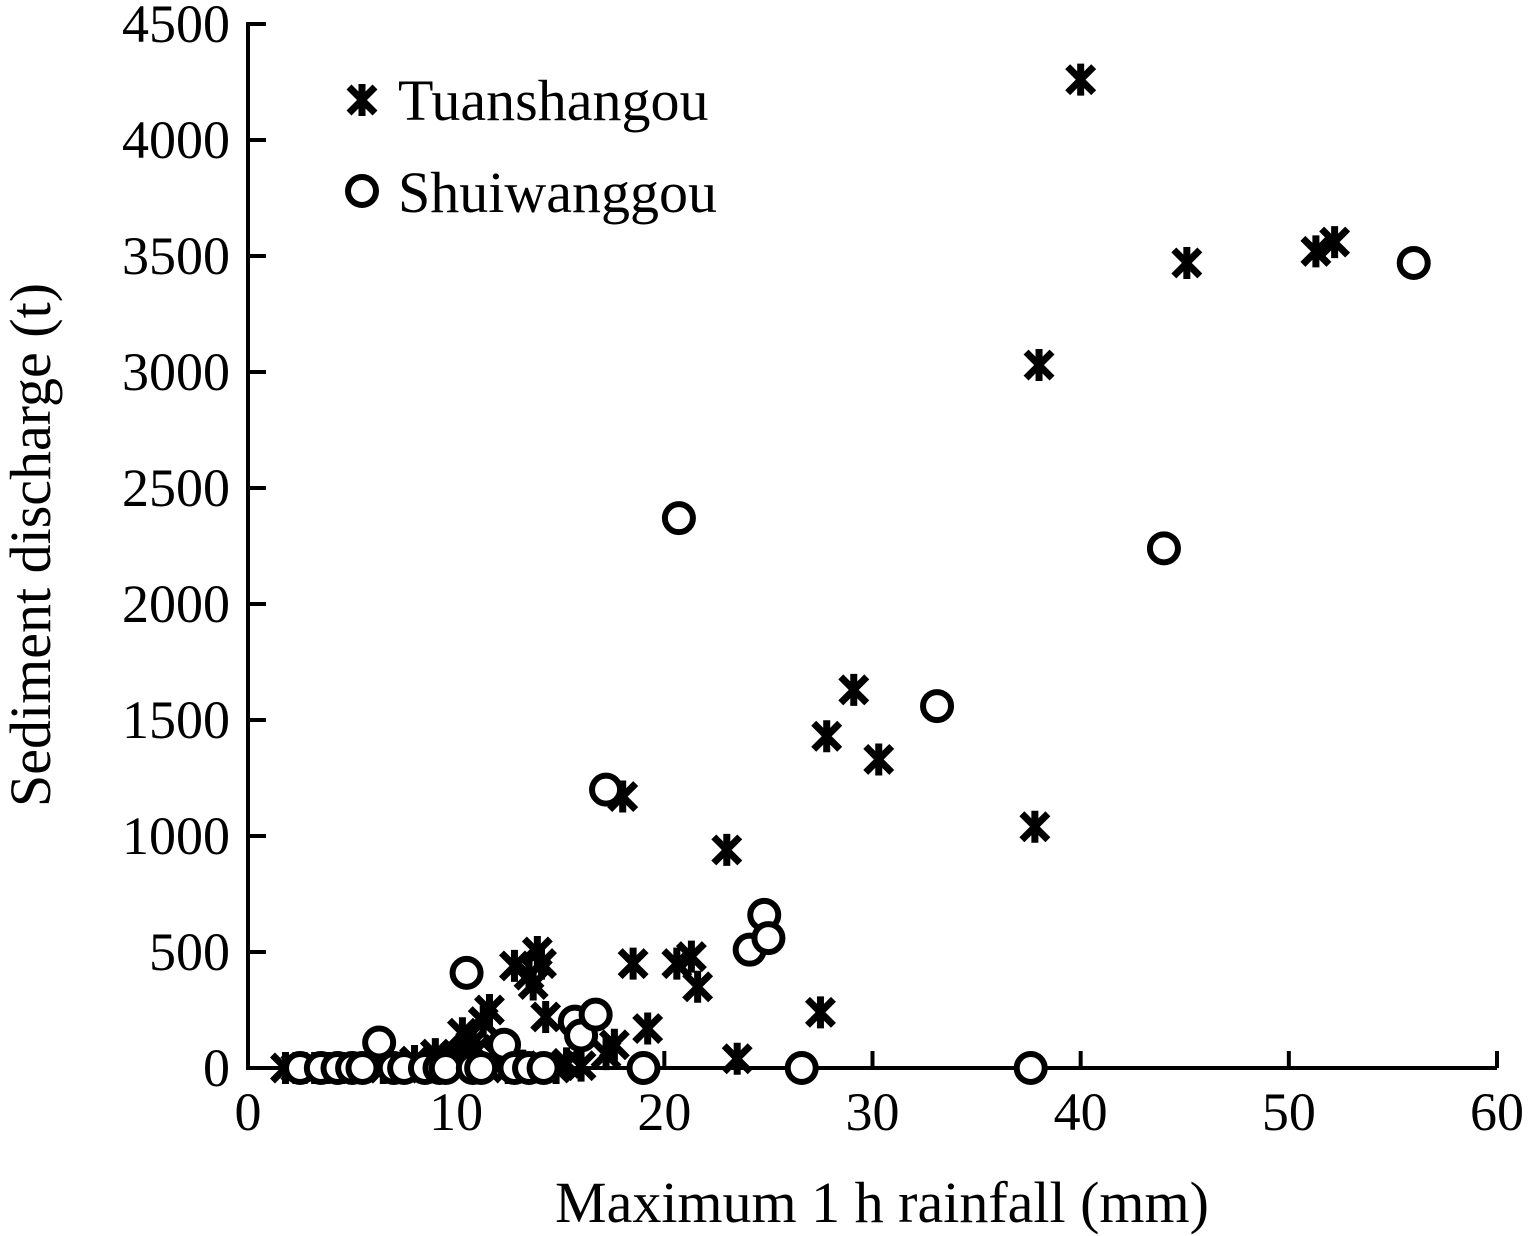  I want to click on y-tick-label: 2000, so click(176, 604).